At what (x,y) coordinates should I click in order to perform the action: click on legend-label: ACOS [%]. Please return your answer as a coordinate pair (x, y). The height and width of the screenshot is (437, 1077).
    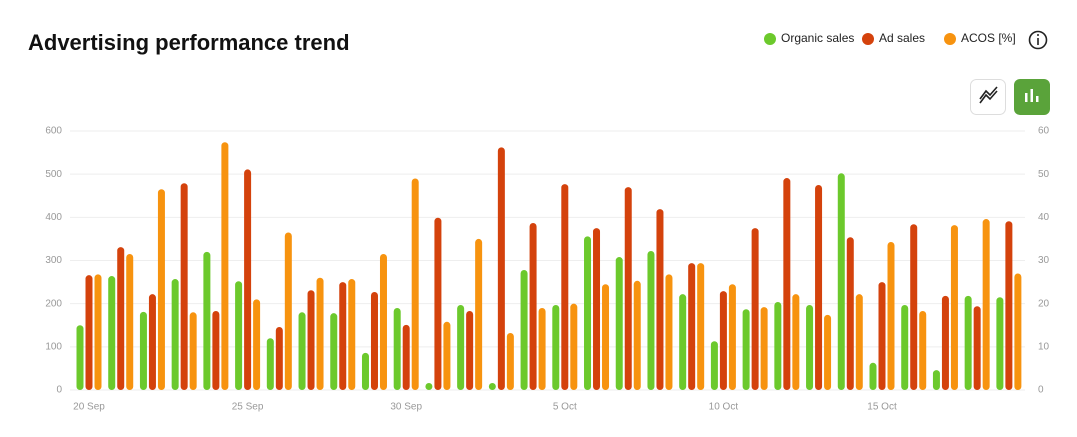
    Looking at the image, I should click on (988, 38).